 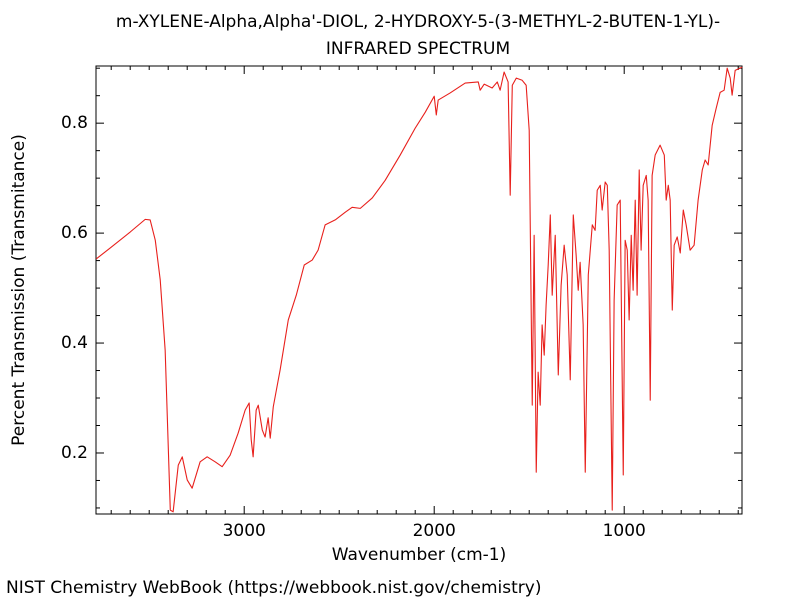 What do you see at coordinates (418, 49) in the screenshot?
I see `chart-title: INFRARED SPECTRUM` at bounding box center [418, 49].